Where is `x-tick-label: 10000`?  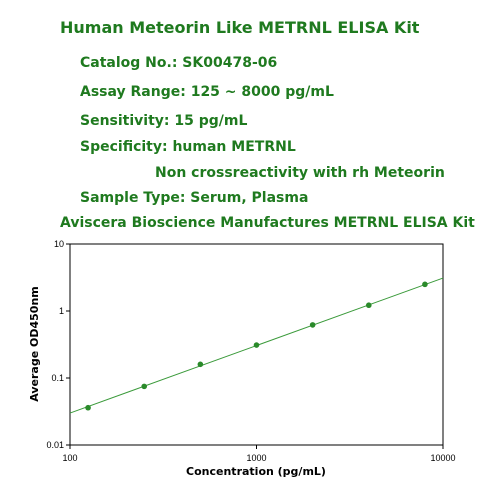
x-tick-label: 10000 is located at coordinates (442, 458).